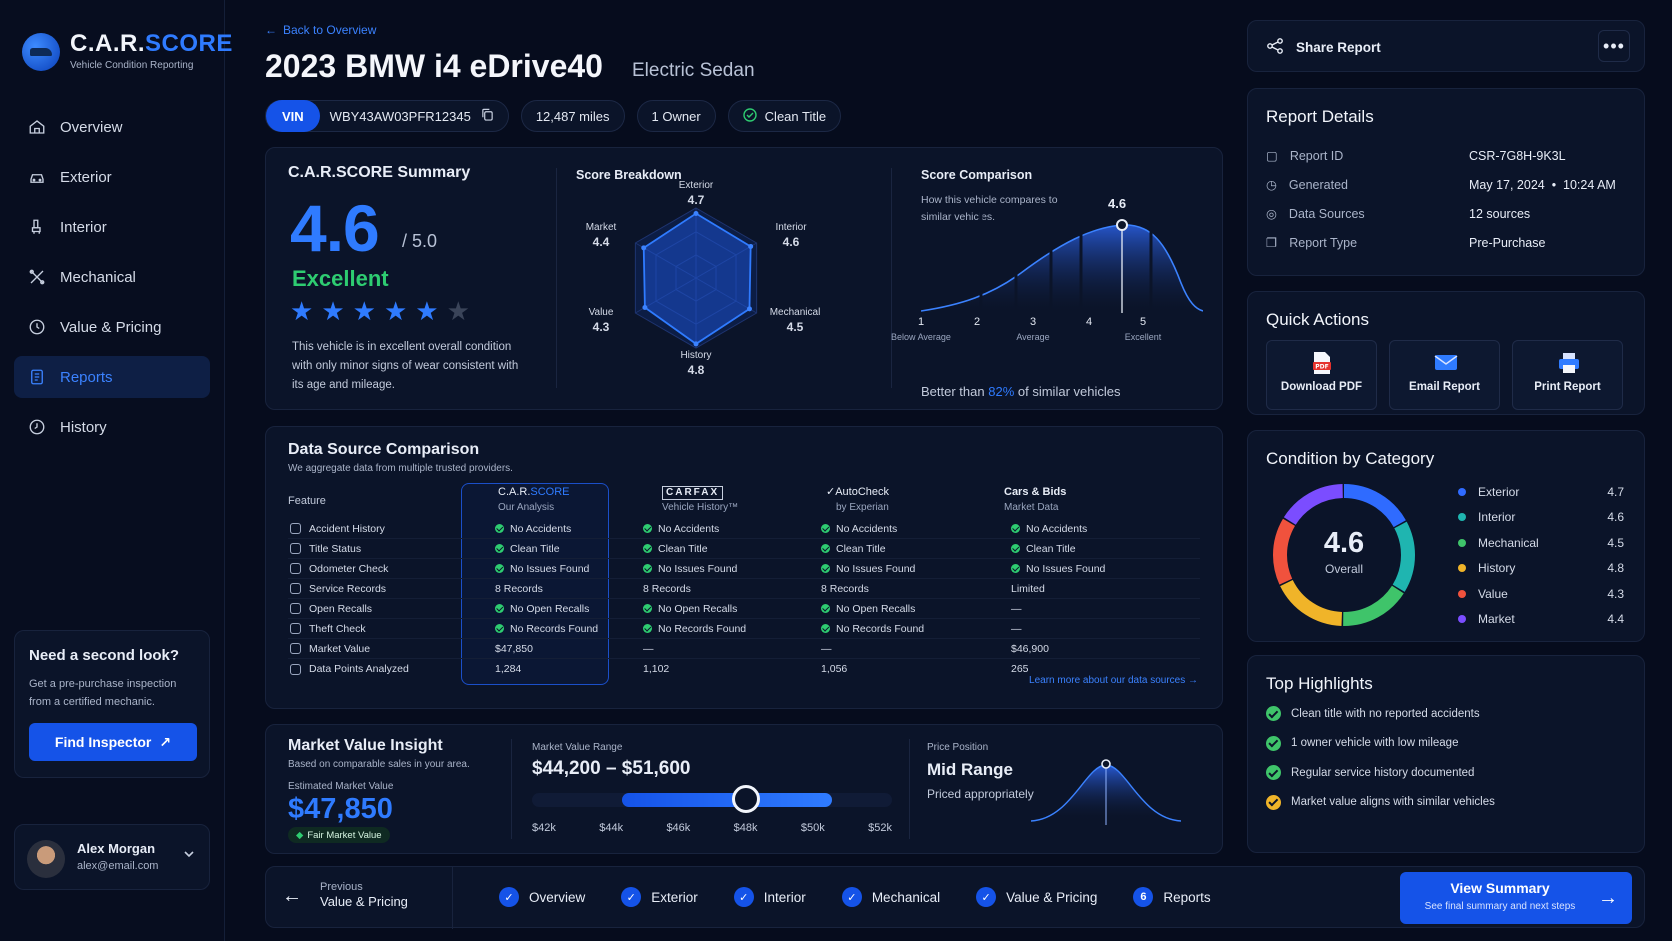 This screenshot has width=1672, height=941. Describe the element at coordinates (112, 177) in the screenshot. I see `sidebar-item-exterior: Exterior` at that location.